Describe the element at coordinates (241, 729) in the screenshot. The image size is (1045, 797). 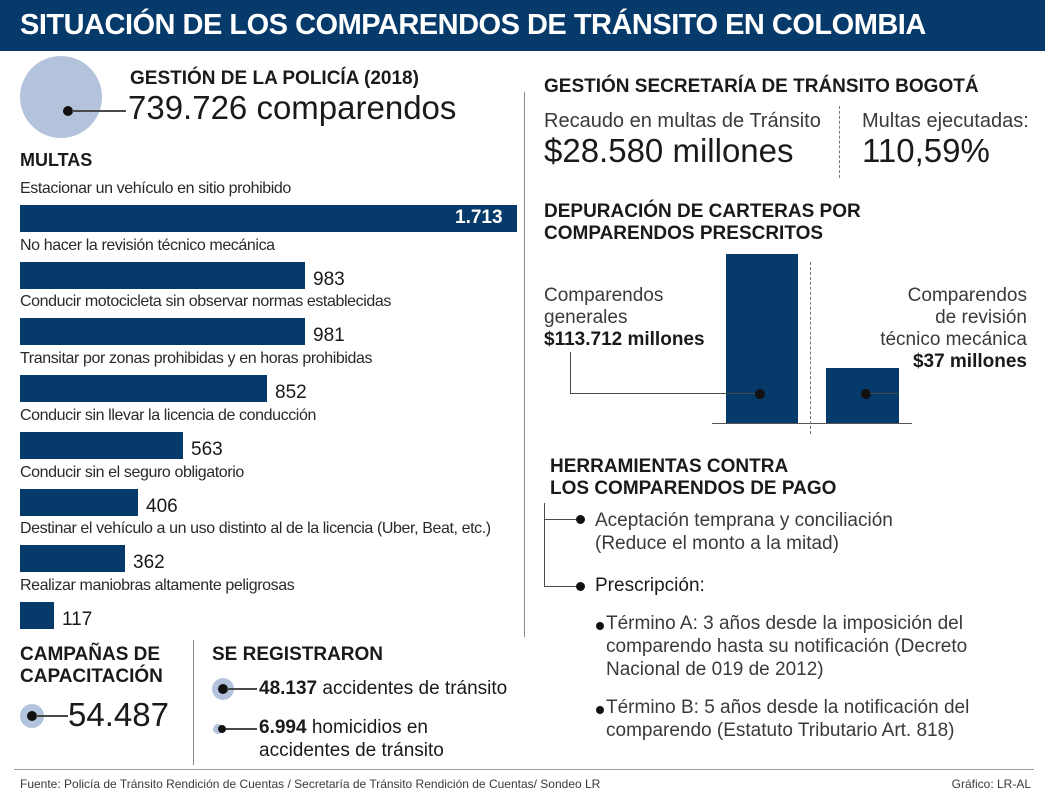
I see `registraron-line2` at that location.